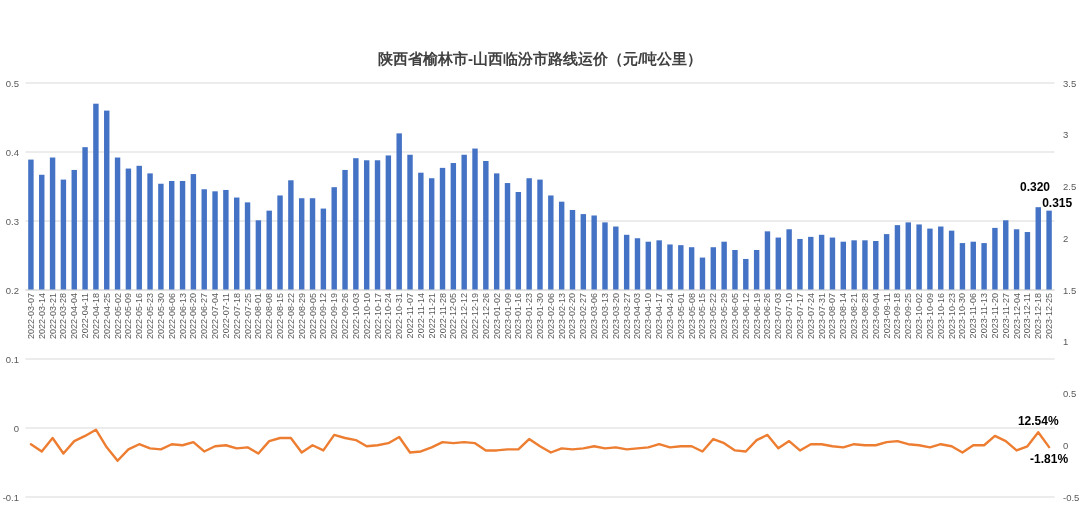 This screenshot has height=528, width=1080. I want to click on x-tick-label: 2022-06-20, so click(193, 316).